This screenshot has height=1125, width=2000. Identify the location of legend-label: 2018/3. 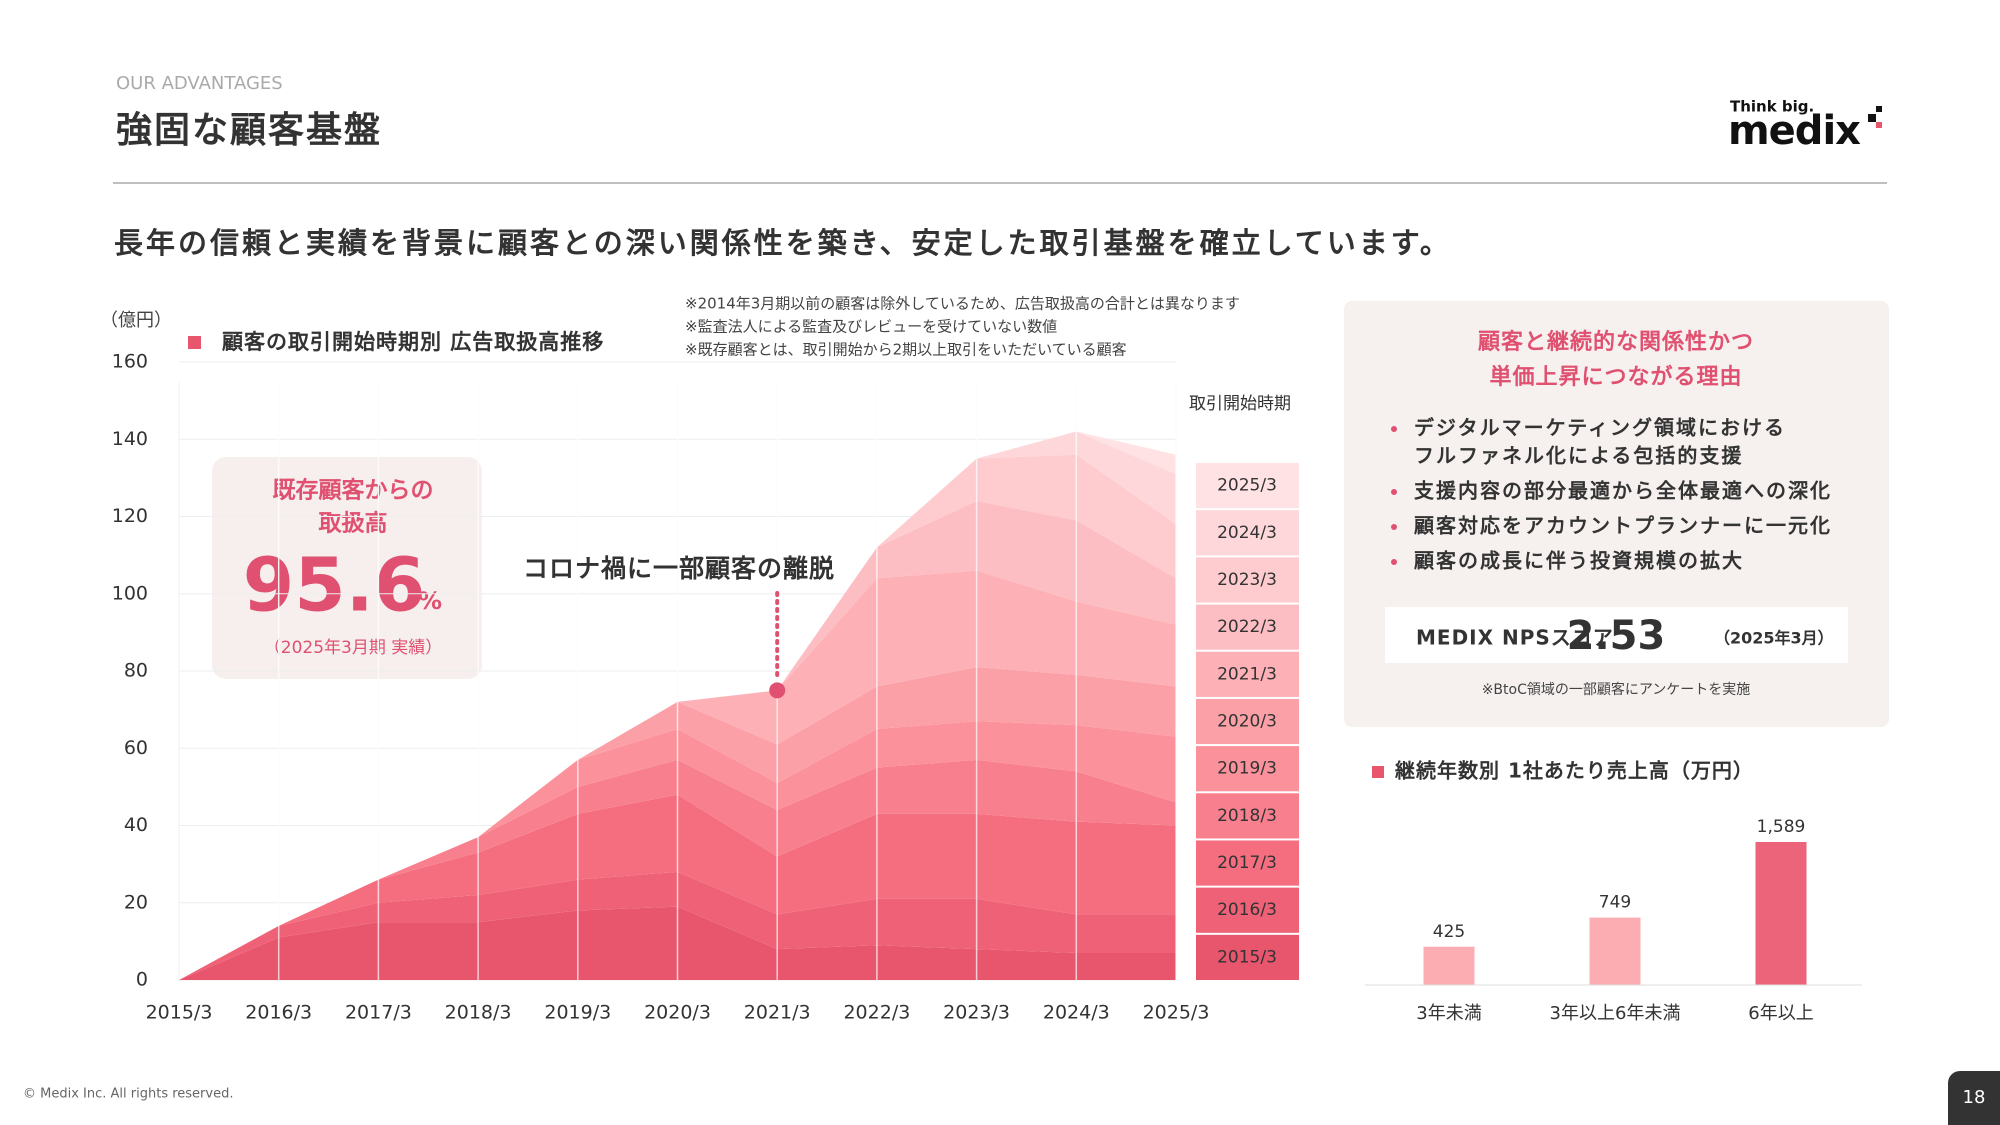
(1247, 816).